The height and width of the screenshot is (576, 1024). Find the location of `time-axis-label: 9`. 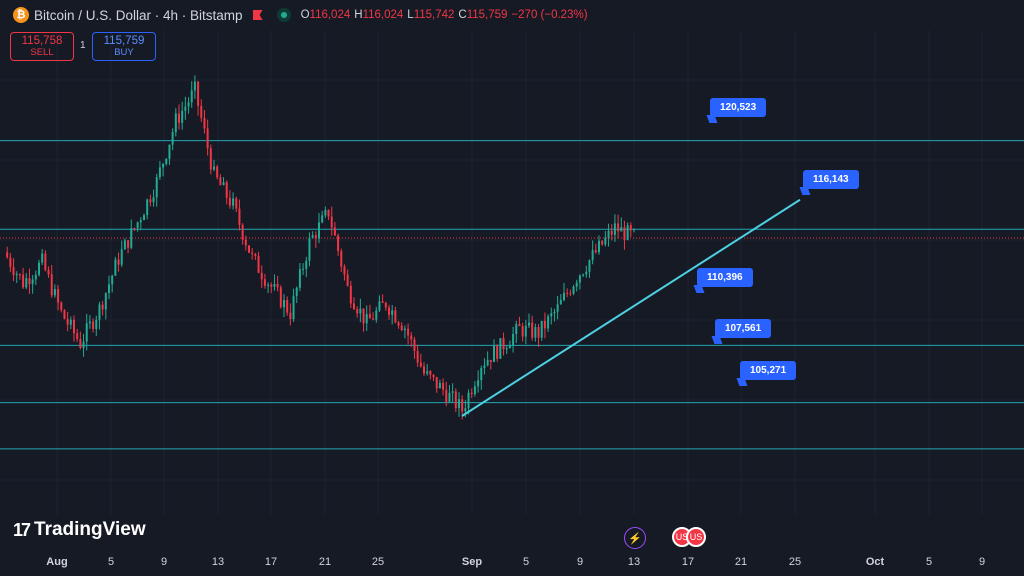

time-axis-label: 9 is located at coordinates (580, 562).